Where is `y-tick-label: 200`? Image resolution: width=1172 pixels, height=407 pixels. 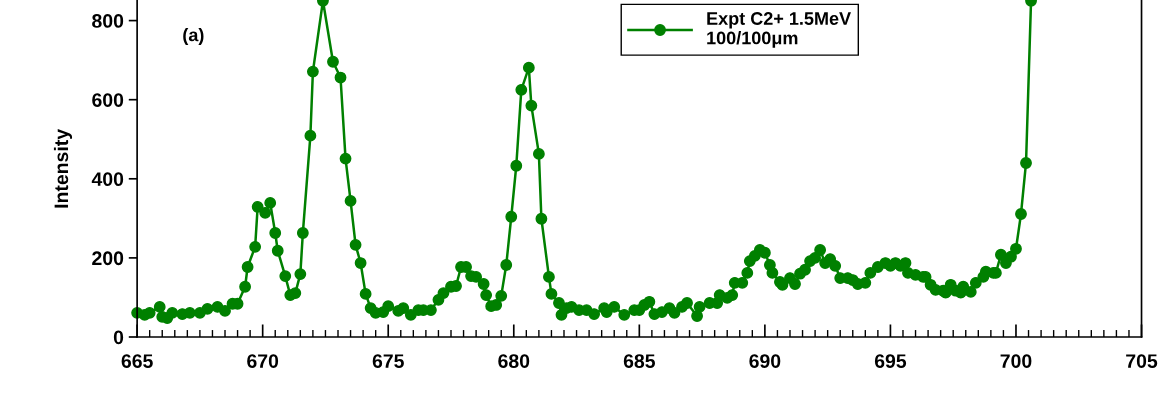
y-tick-label: 200 is located at coordinates (108, 258).